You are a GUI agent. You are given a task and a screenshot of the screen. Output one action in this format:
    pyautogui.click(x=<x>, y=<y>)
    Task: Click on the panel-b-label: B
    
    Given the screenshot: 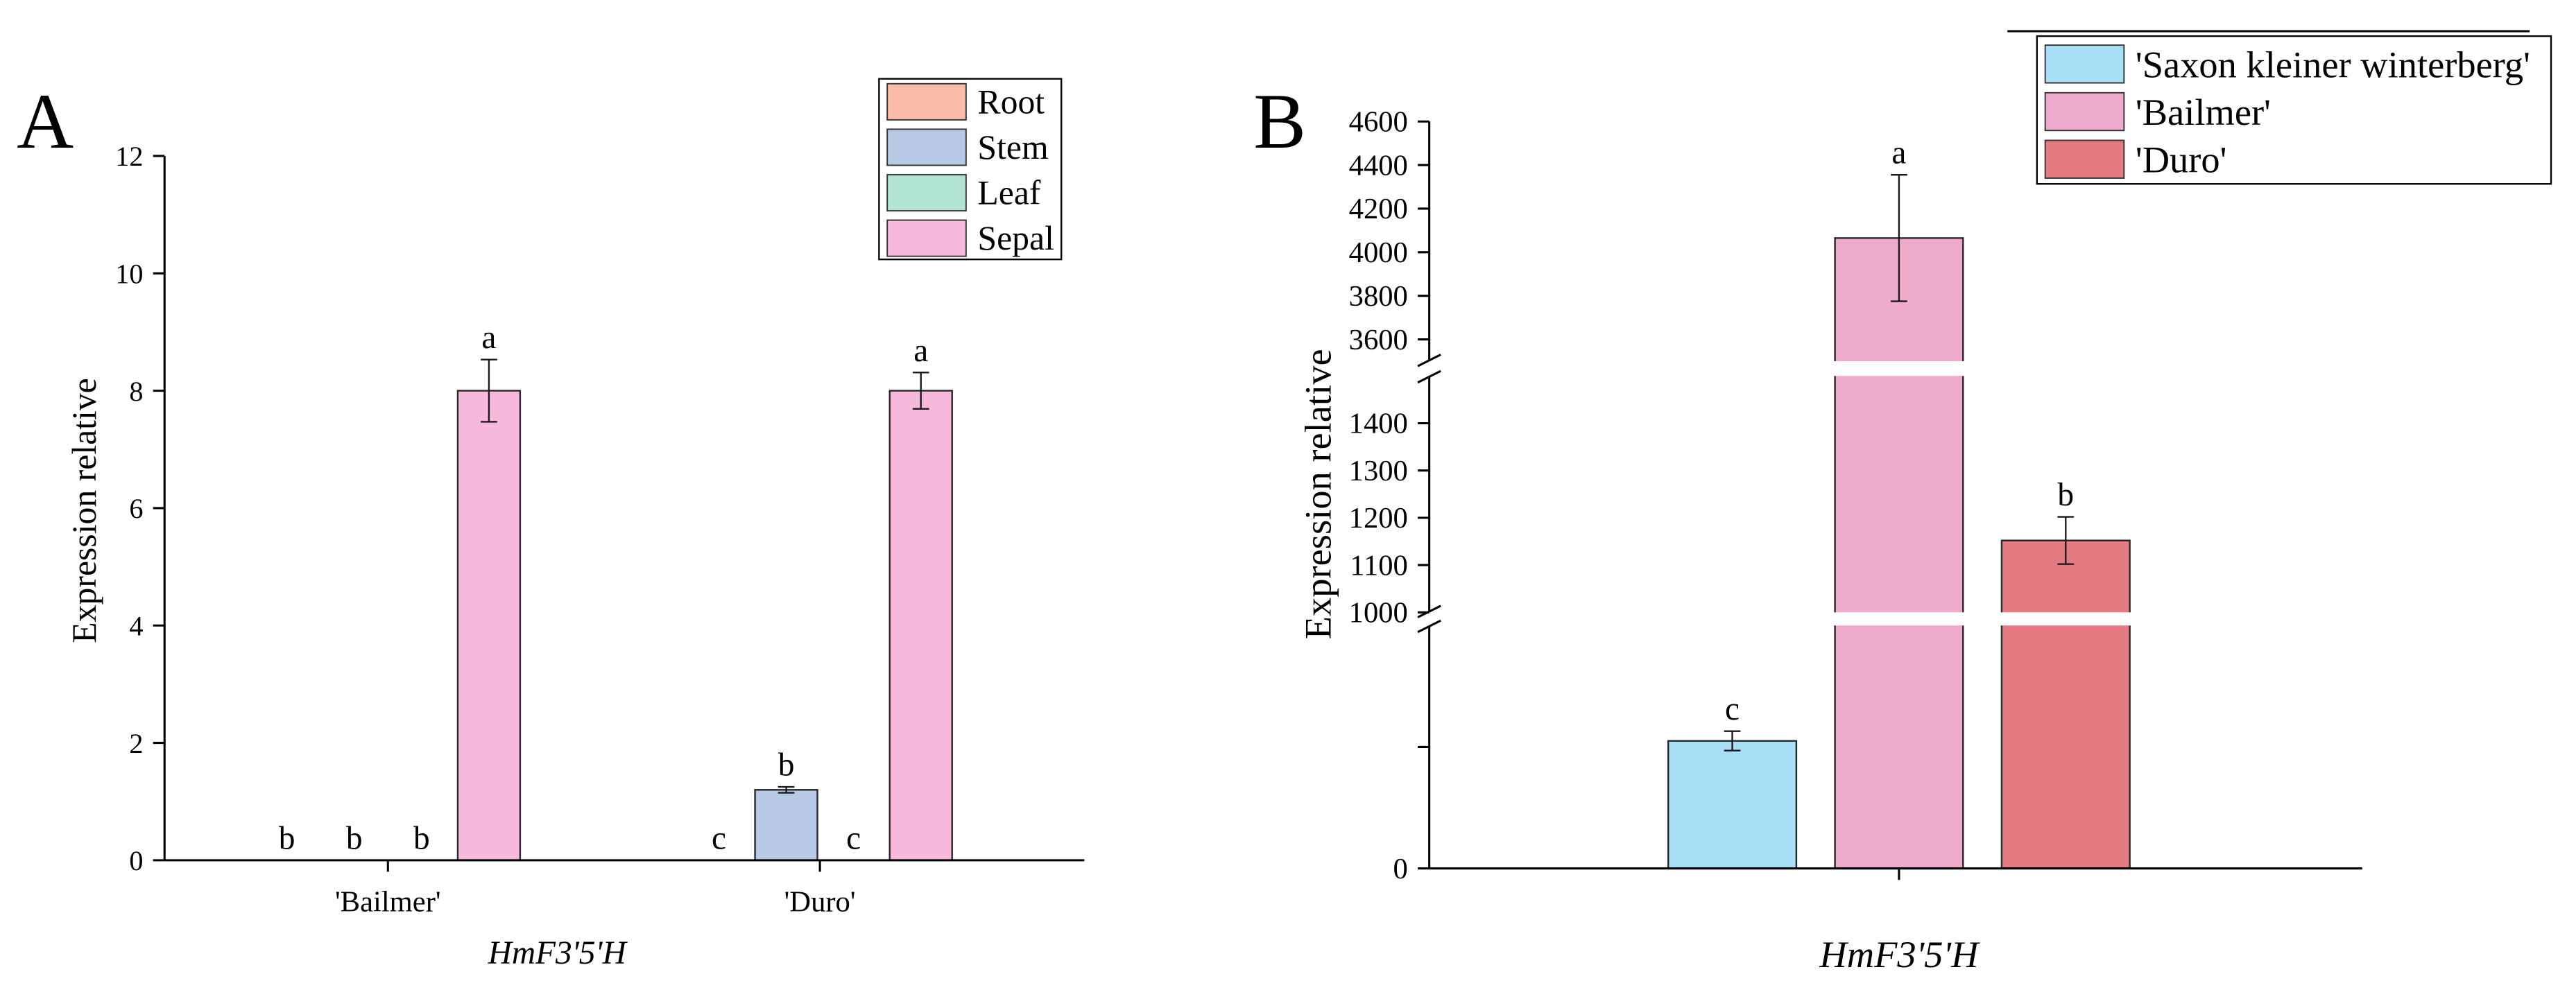 What is the action you would take?
    pyautogui.click(x=1279, y=121)
    